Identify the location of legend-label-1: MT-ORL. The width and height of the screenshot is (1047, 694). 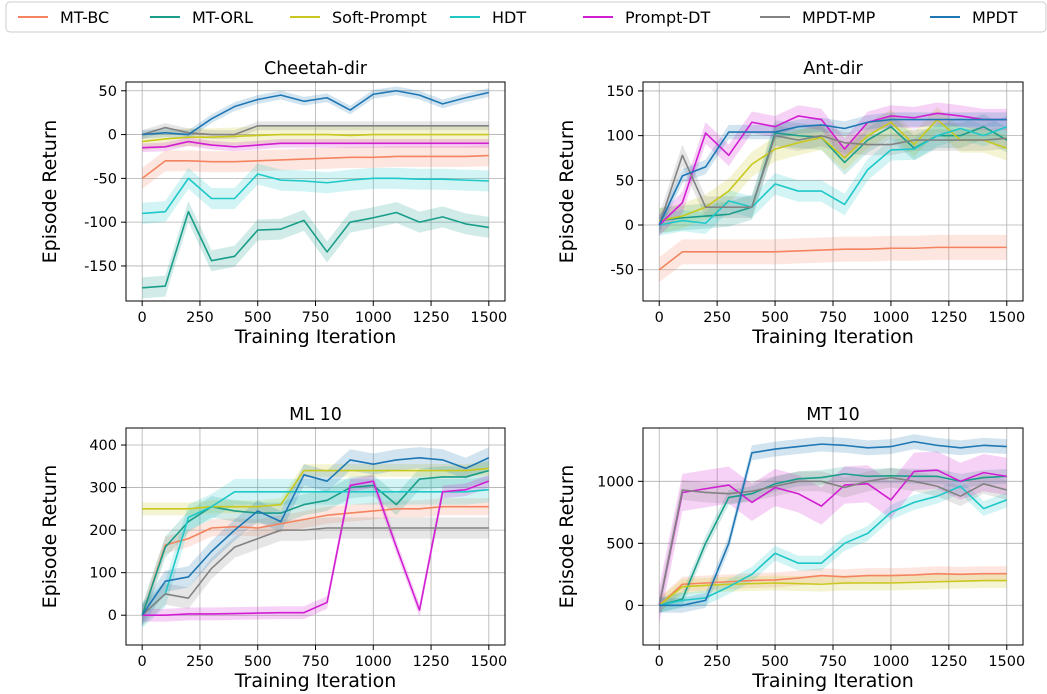
(222, 17).